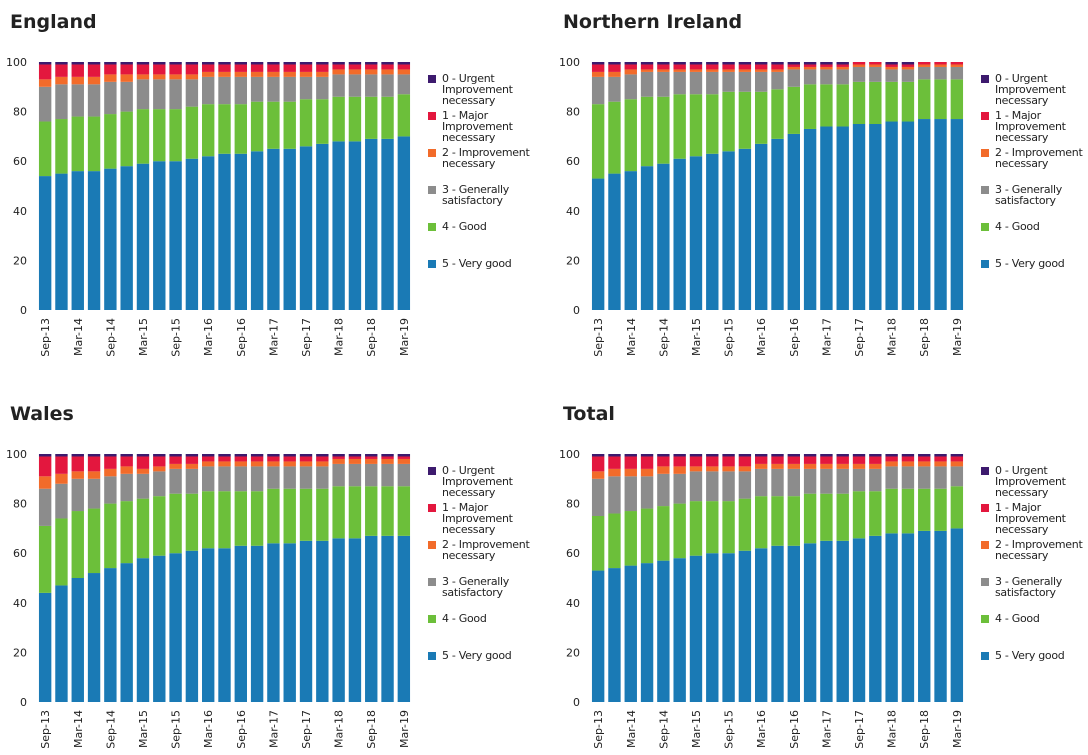 The width and height of the screenshot is (1088, 755). I want to click on x-tick-label: Sep-16, so click(241, 337).